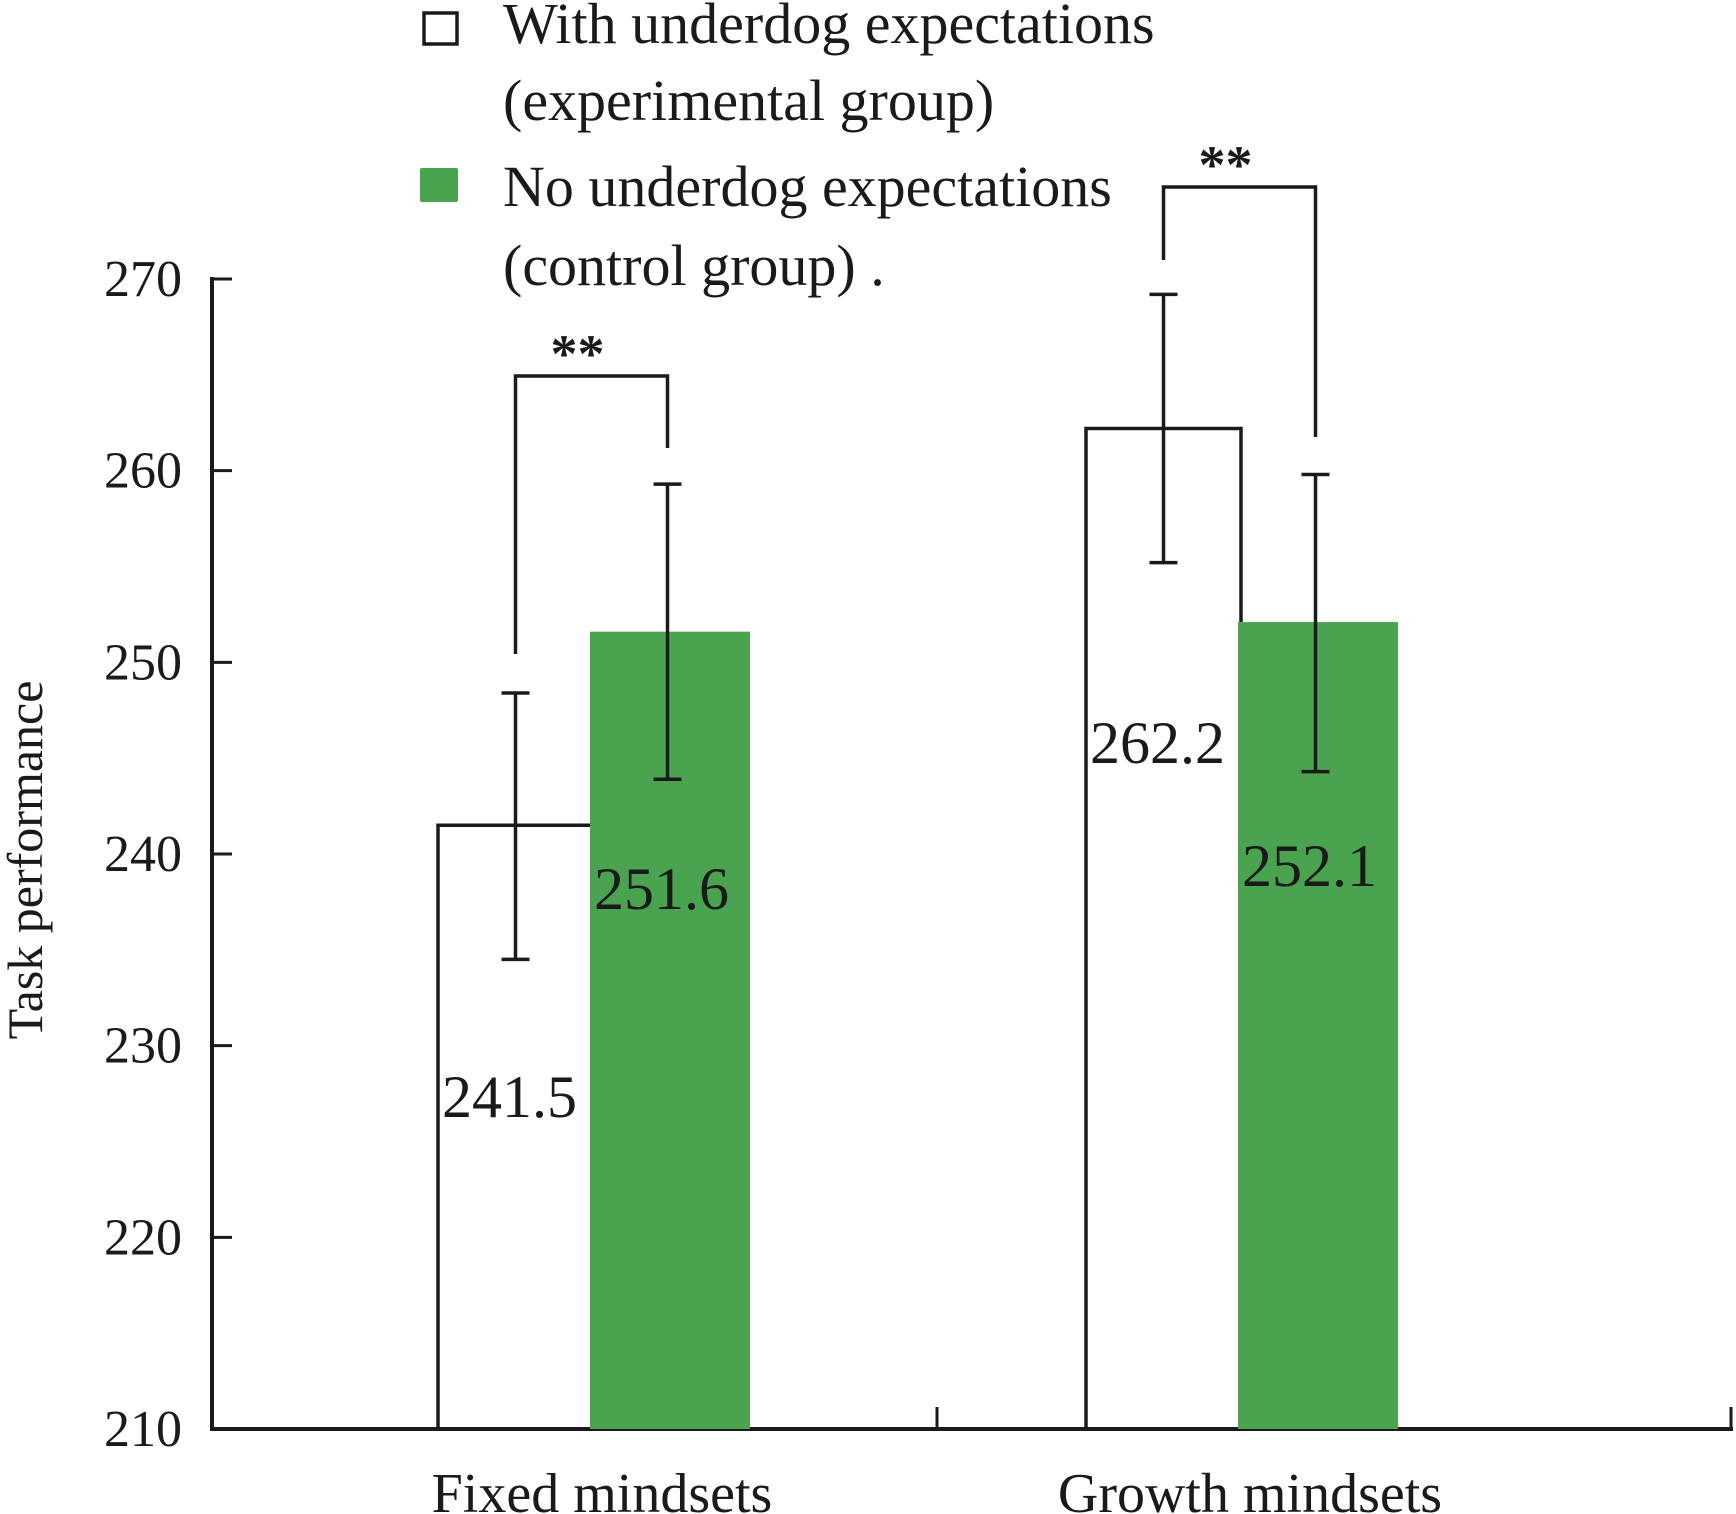  I want to click on y-tick-label: 270, so click(143, 279).